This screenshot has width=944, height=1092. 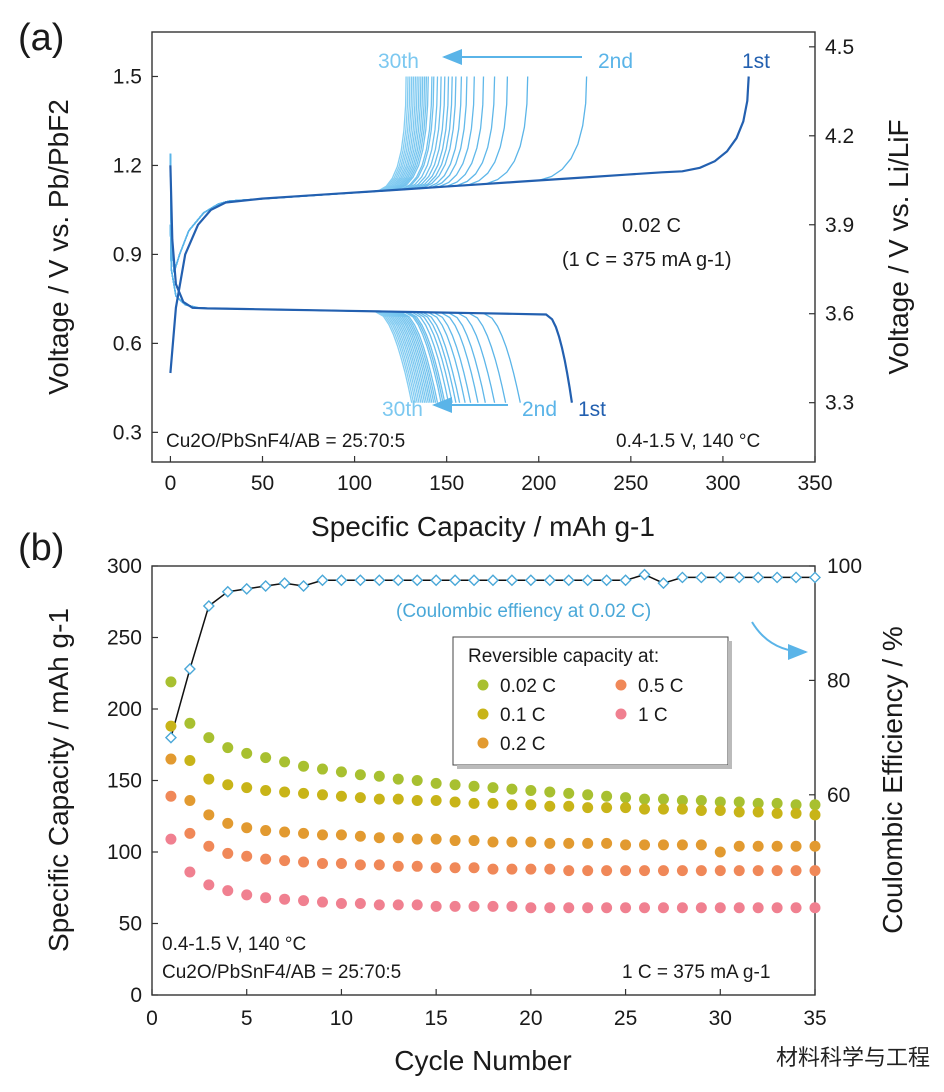 I want to click on a-y-right-tick-label: 3.3, so click(x=839, y=403).